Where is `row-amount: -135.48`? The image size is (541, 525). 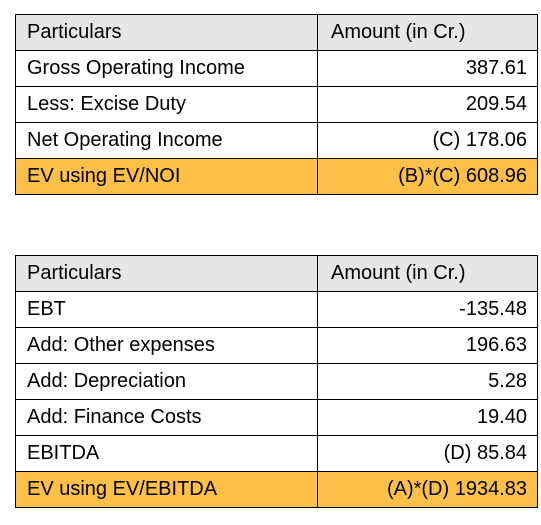
row-amount: -135.48 is located at coordinates (427, 309).